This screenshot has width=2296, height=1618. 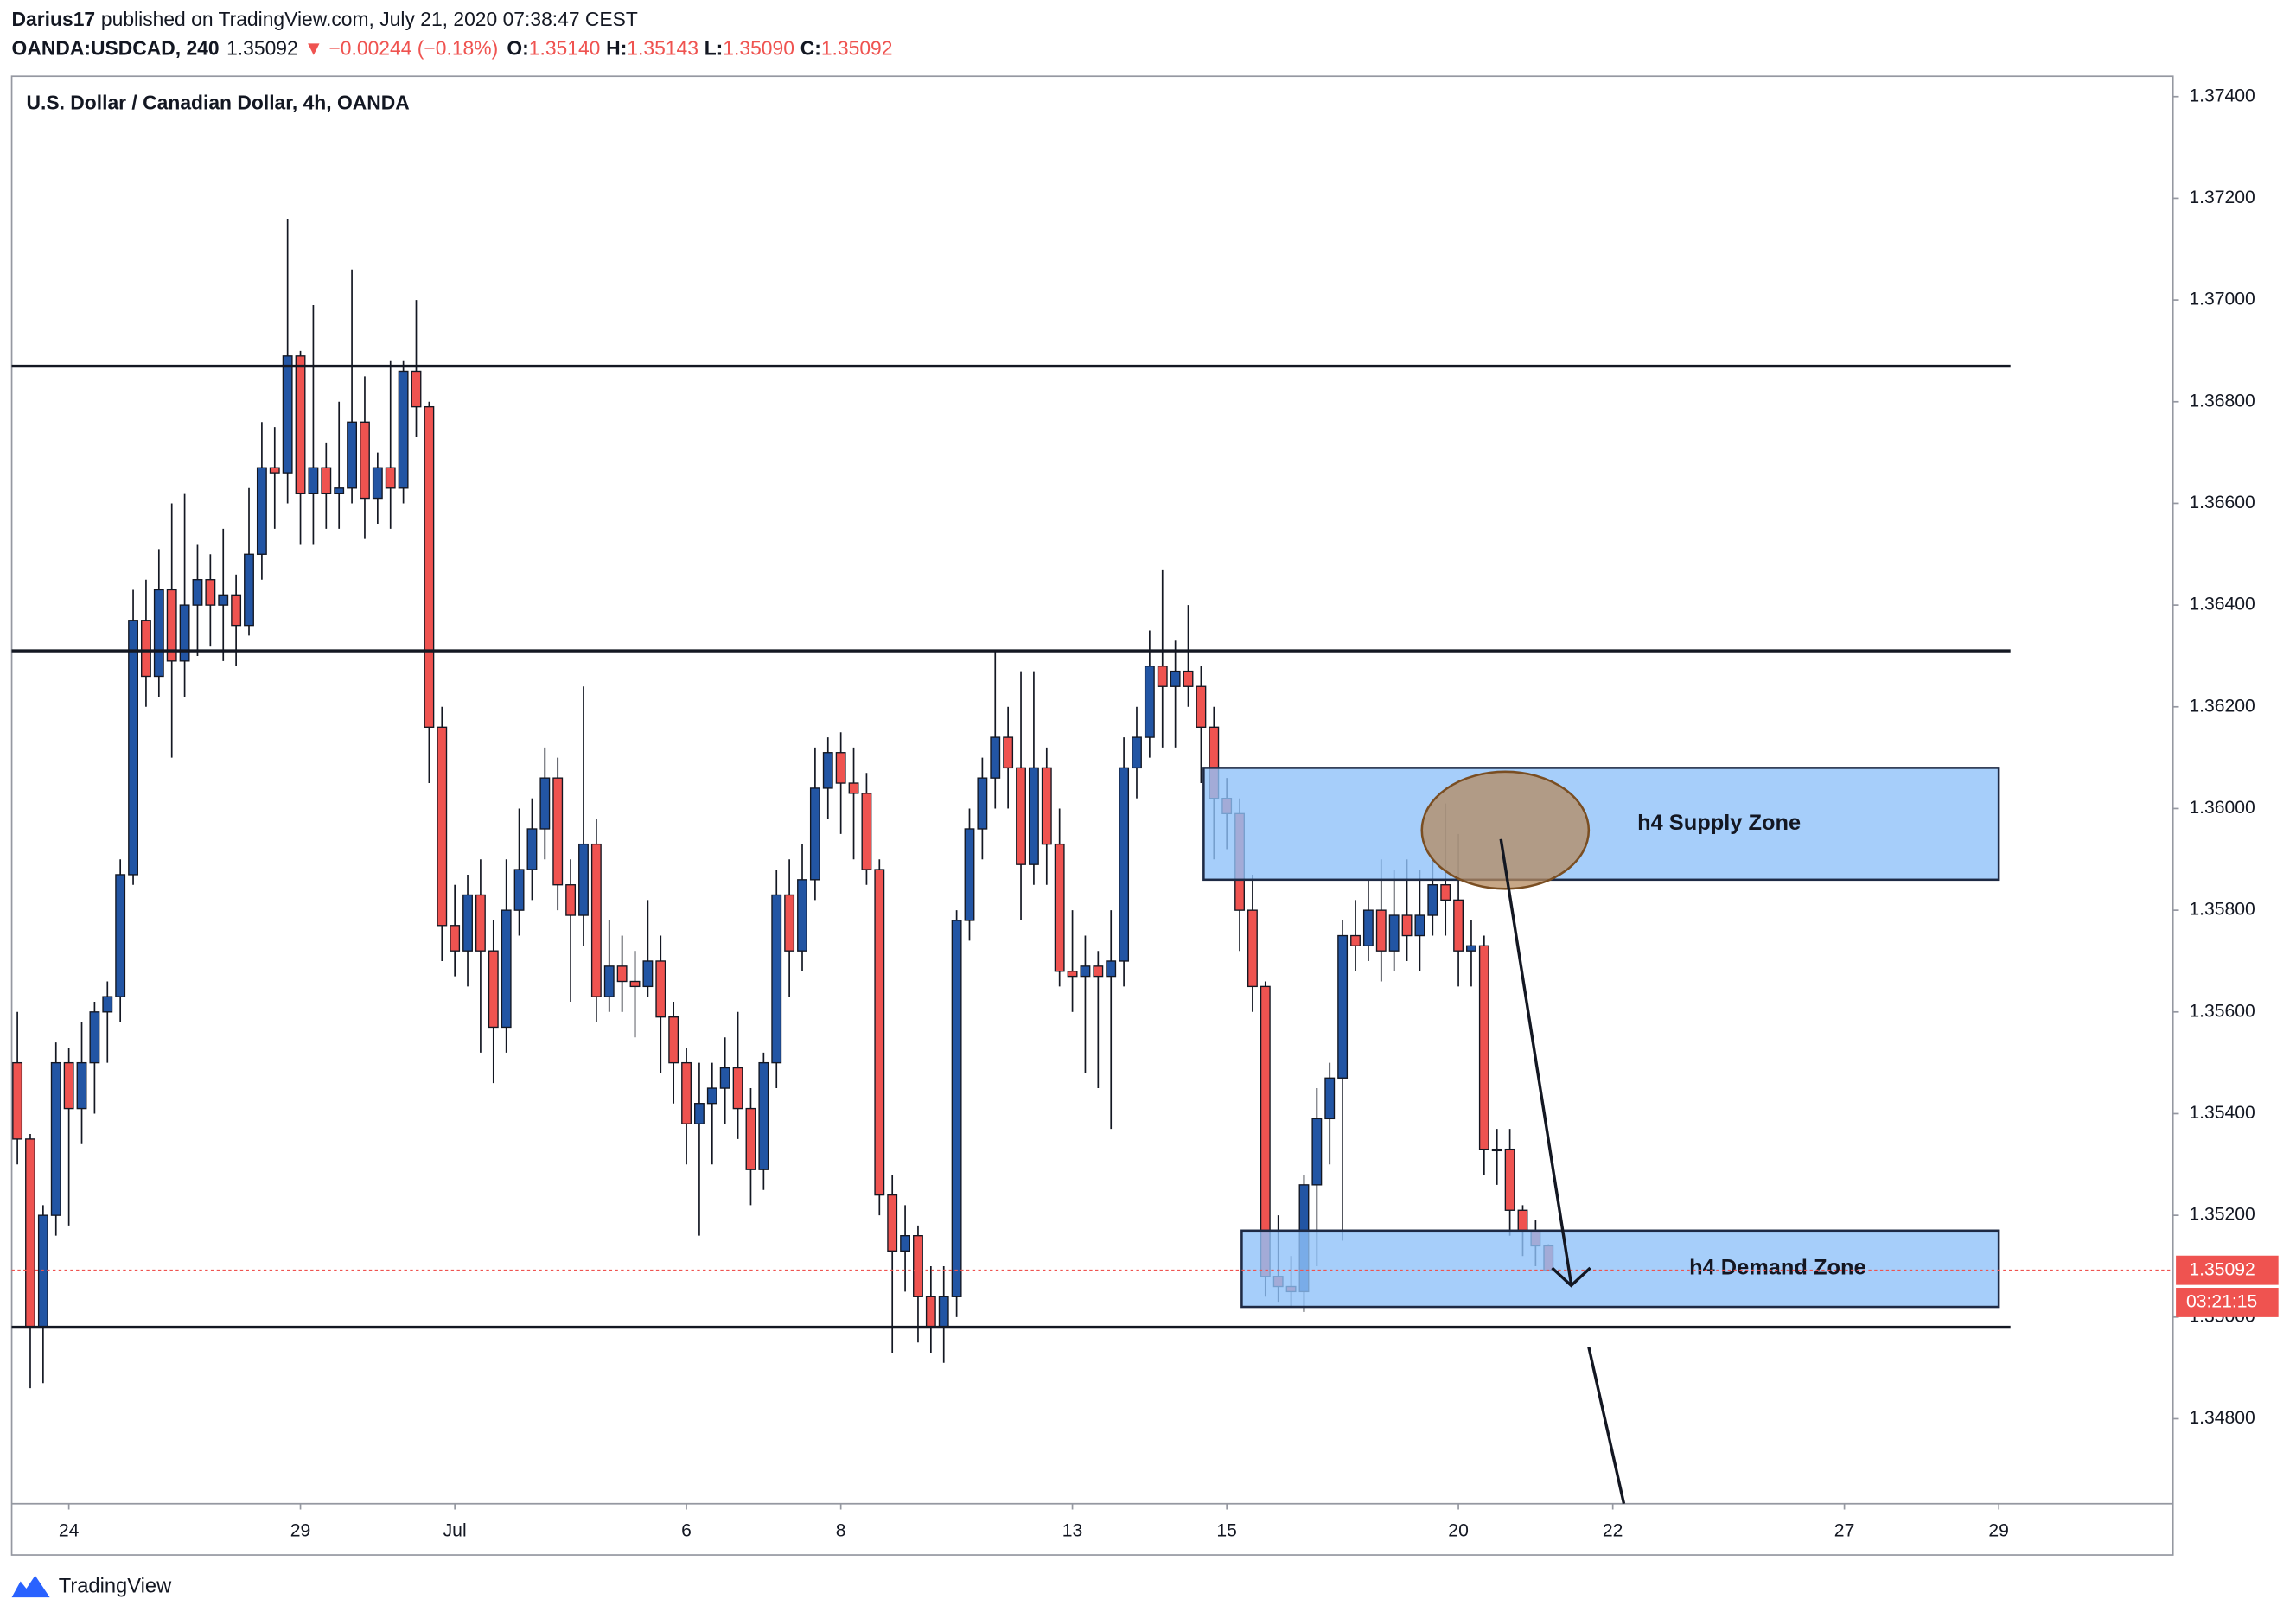 What do you see at coordinates (116, 1587) in the screenshot?
I see `brand-text: TradingView` at bounding box center [116, 1587].